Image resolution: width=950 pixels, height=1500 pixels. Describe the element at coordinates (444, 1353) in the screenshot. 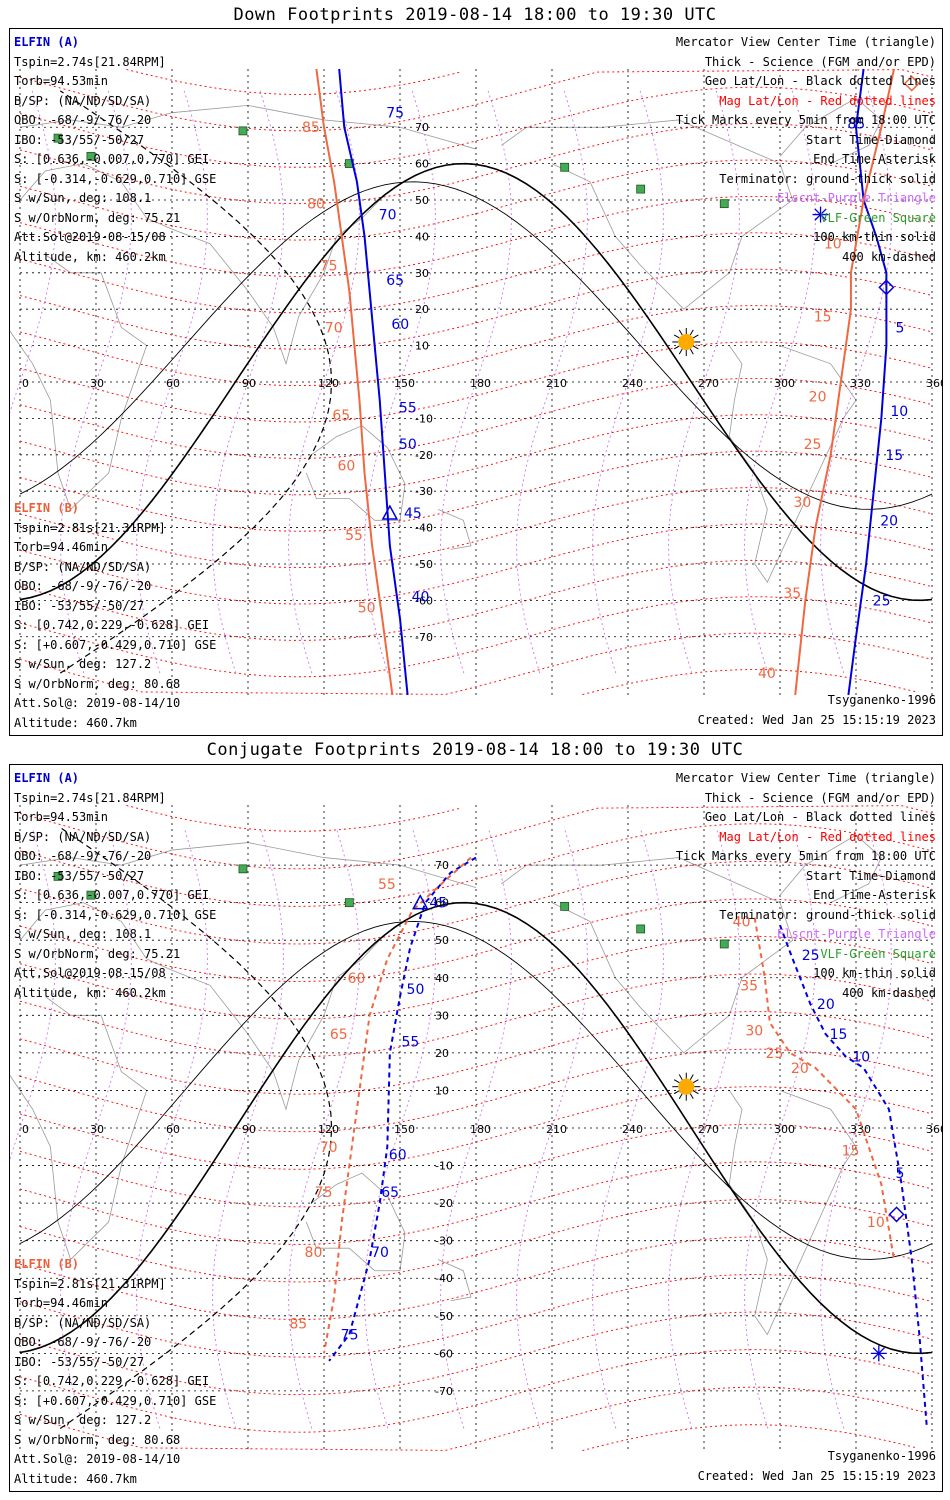

I see `lat-tick-label: -60` at that location.